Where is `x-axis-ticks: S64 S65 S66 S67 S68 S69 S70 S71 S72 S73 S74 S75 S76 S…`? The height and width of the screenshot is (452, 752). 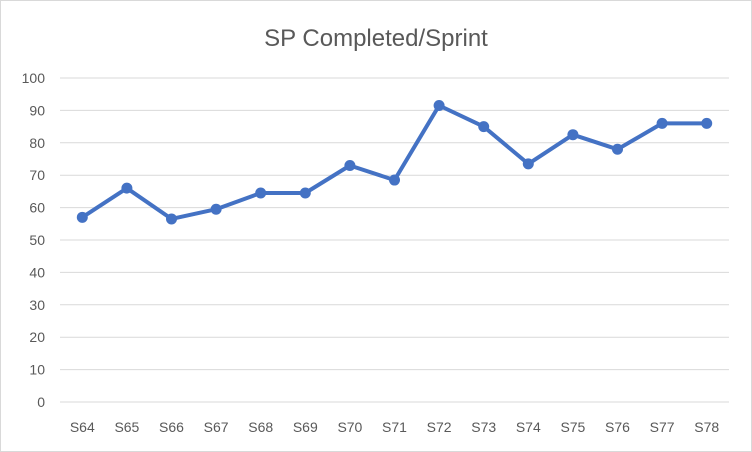
x-axis-ticks: S64 S65 S66 S67 S68 S69 S70 S71 S72 S73 S74 S75 S76 S… is located at coordinates (395, 427).